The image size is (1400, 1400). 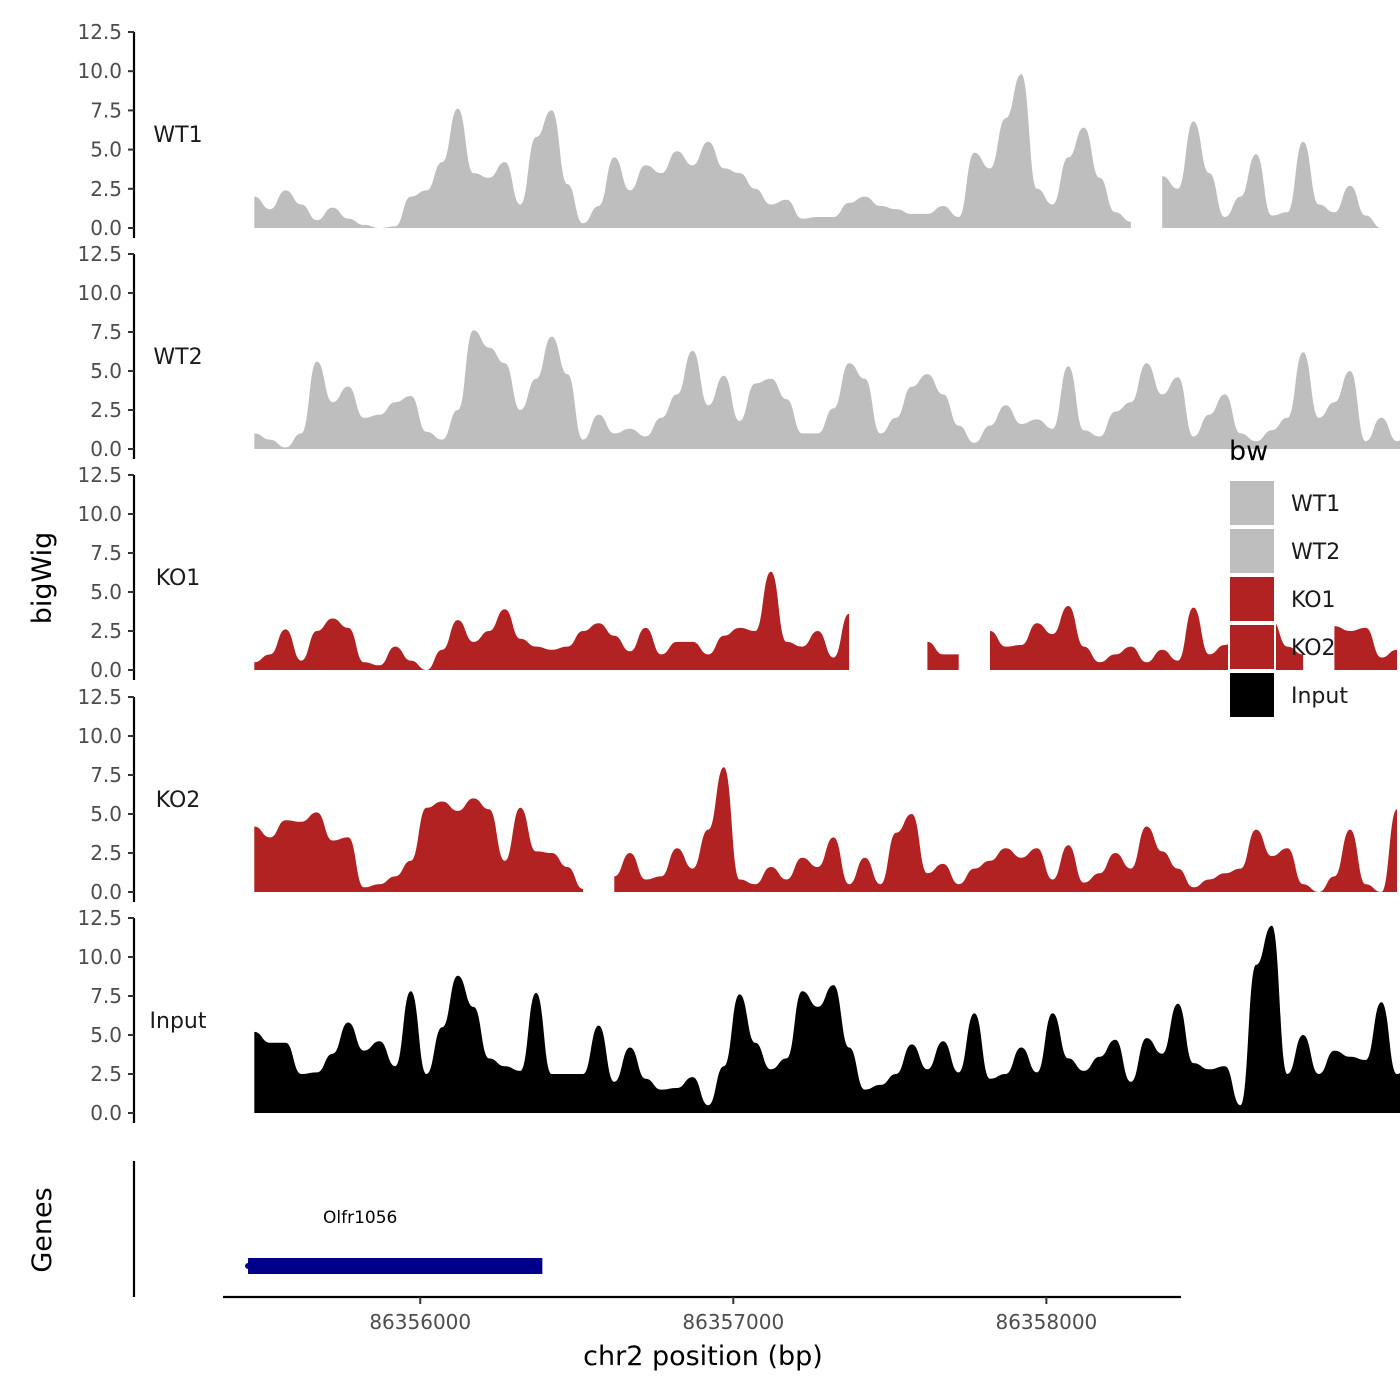 I want to click on y-axis-title: bigWig, so click(x=42, y=578).